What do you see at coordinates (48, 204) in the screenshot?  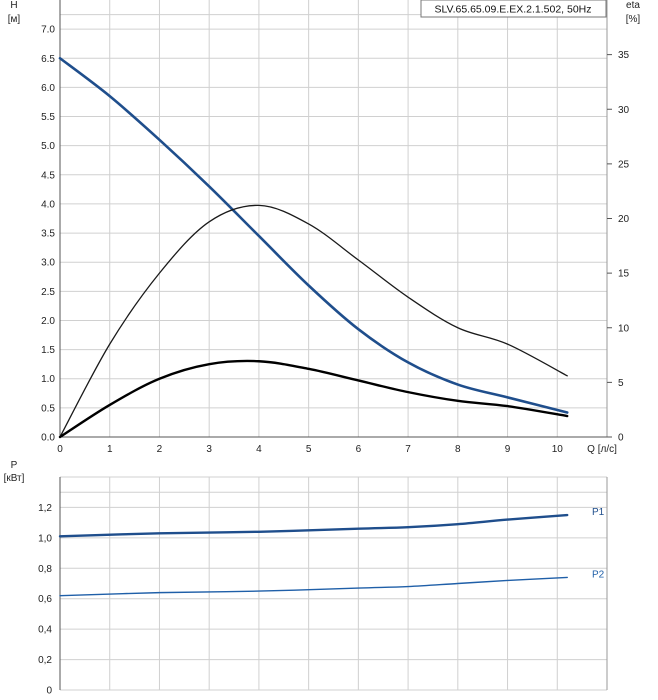 I see `y-left-tick-label: 4.0` at bounding box center [48, 204].